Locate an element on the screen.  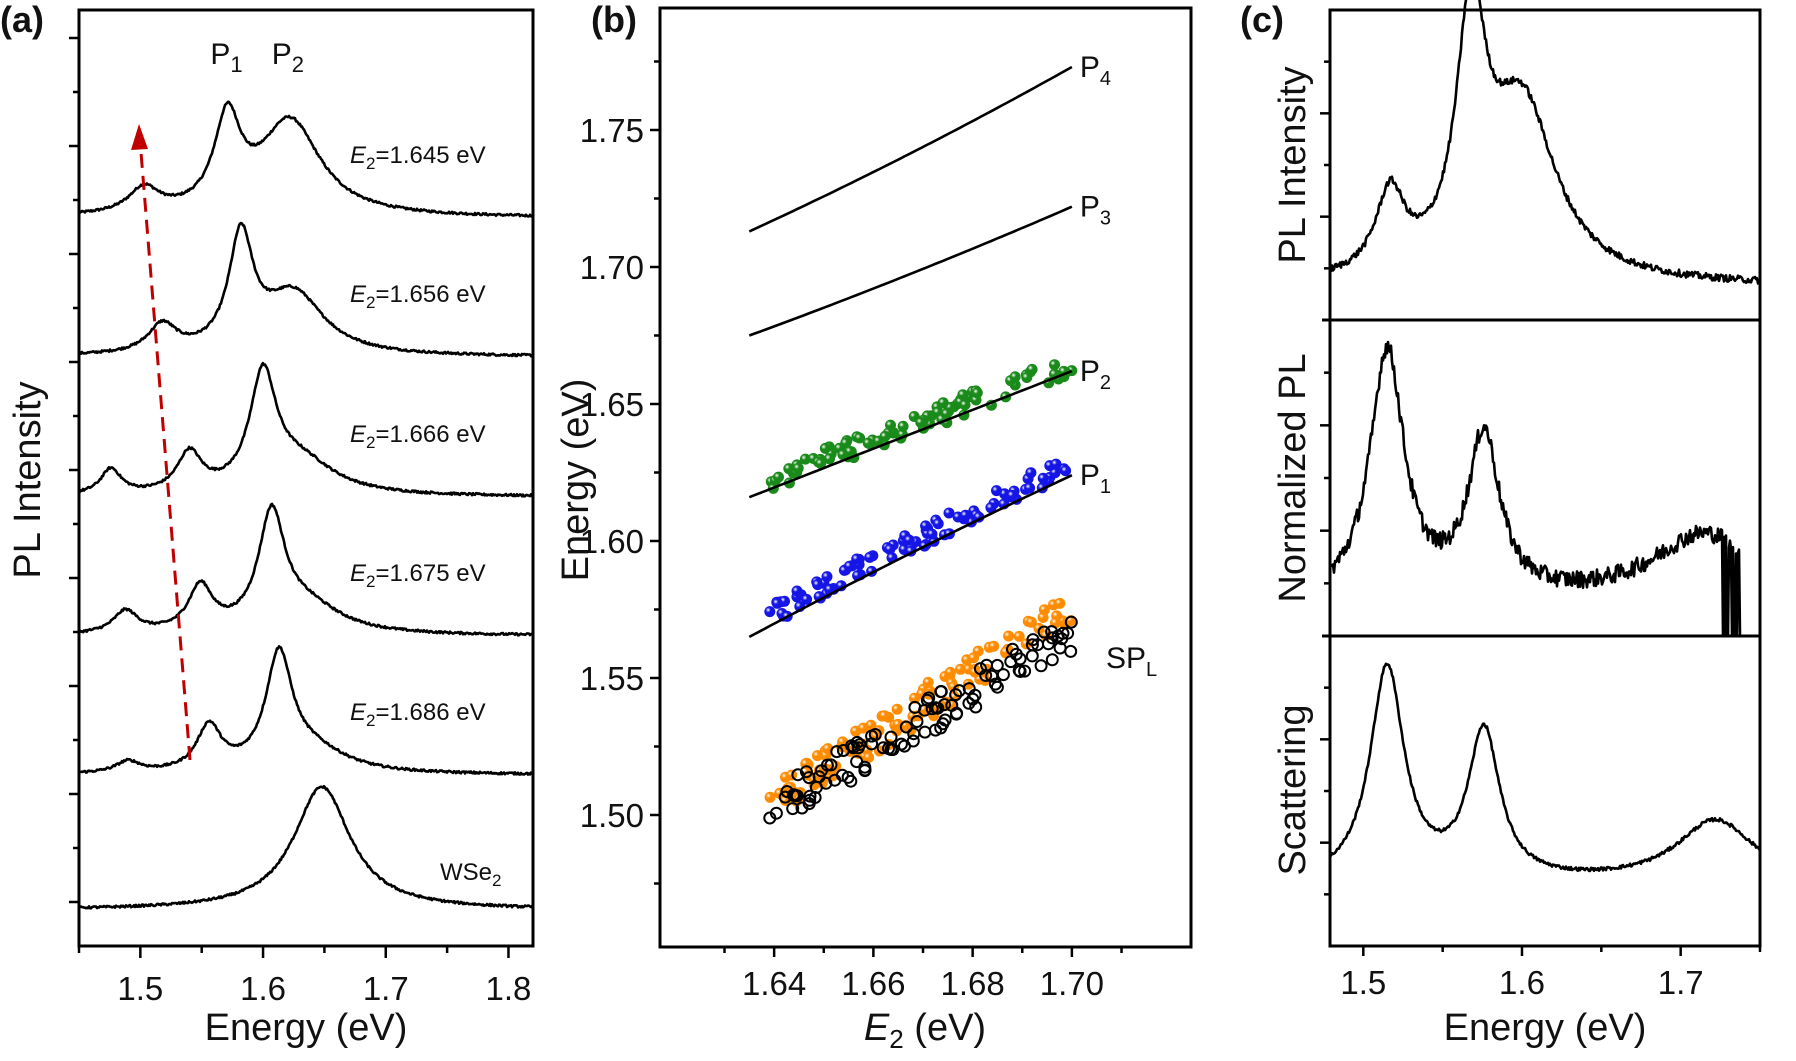
spectrum-label: E2=1.645 eV is located at coordinates (418, 157).